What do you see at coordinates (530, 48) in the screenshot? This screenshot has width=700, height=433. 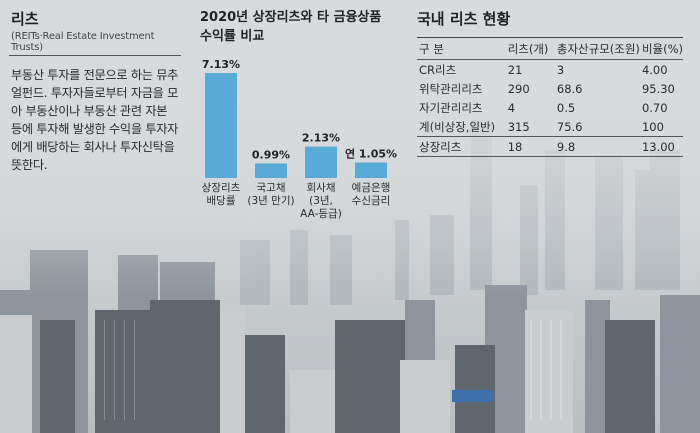 I see `header-count: 리츠(개)` at bounding box center [530, 48].